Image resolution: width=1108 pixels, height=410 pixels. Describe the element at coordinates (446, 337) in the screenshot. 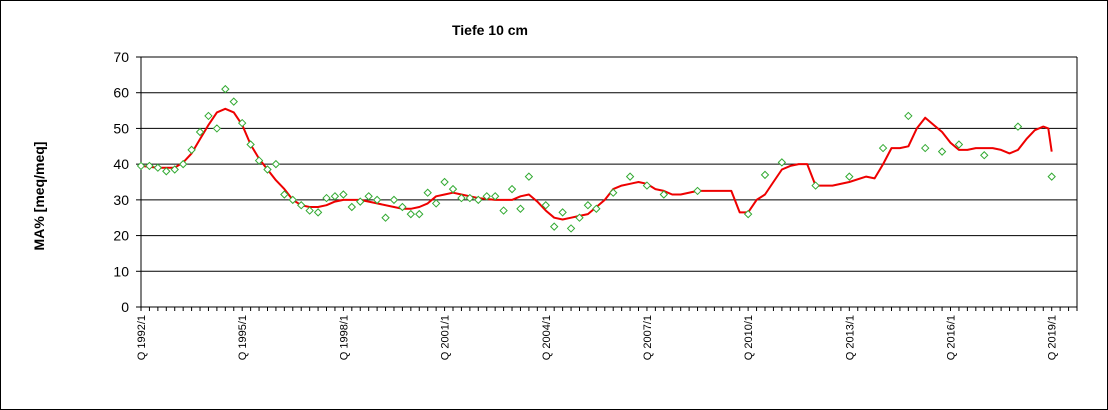

I see `x-tick-label: Q 2001/1` at that location.